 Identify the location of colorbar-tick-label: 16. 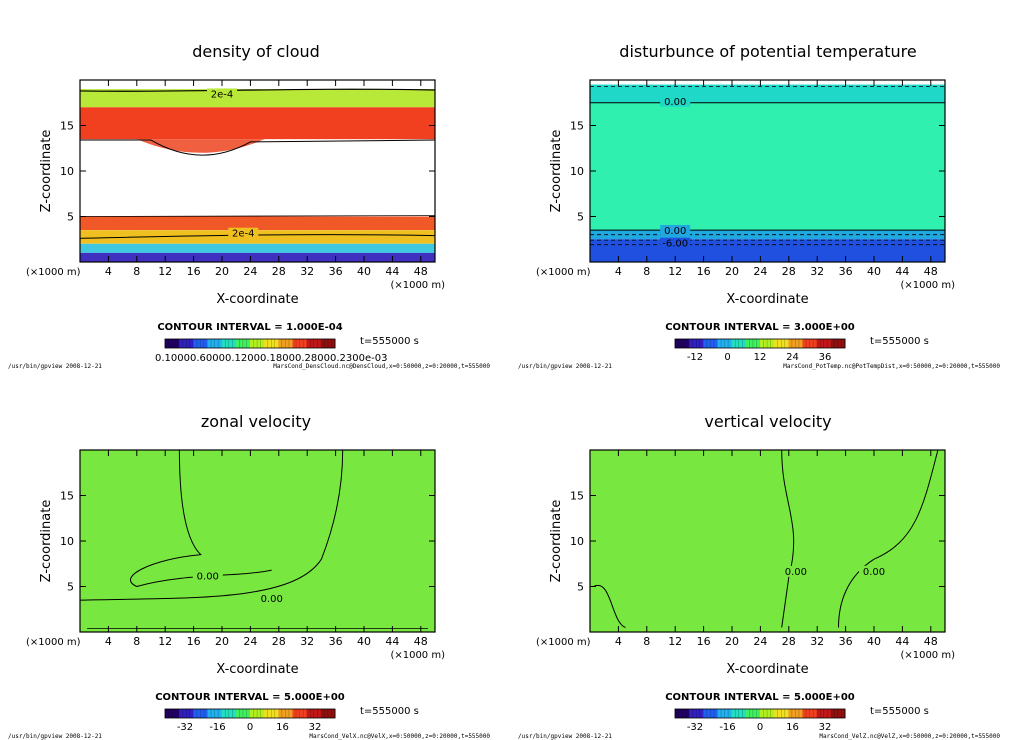
(792, 727).